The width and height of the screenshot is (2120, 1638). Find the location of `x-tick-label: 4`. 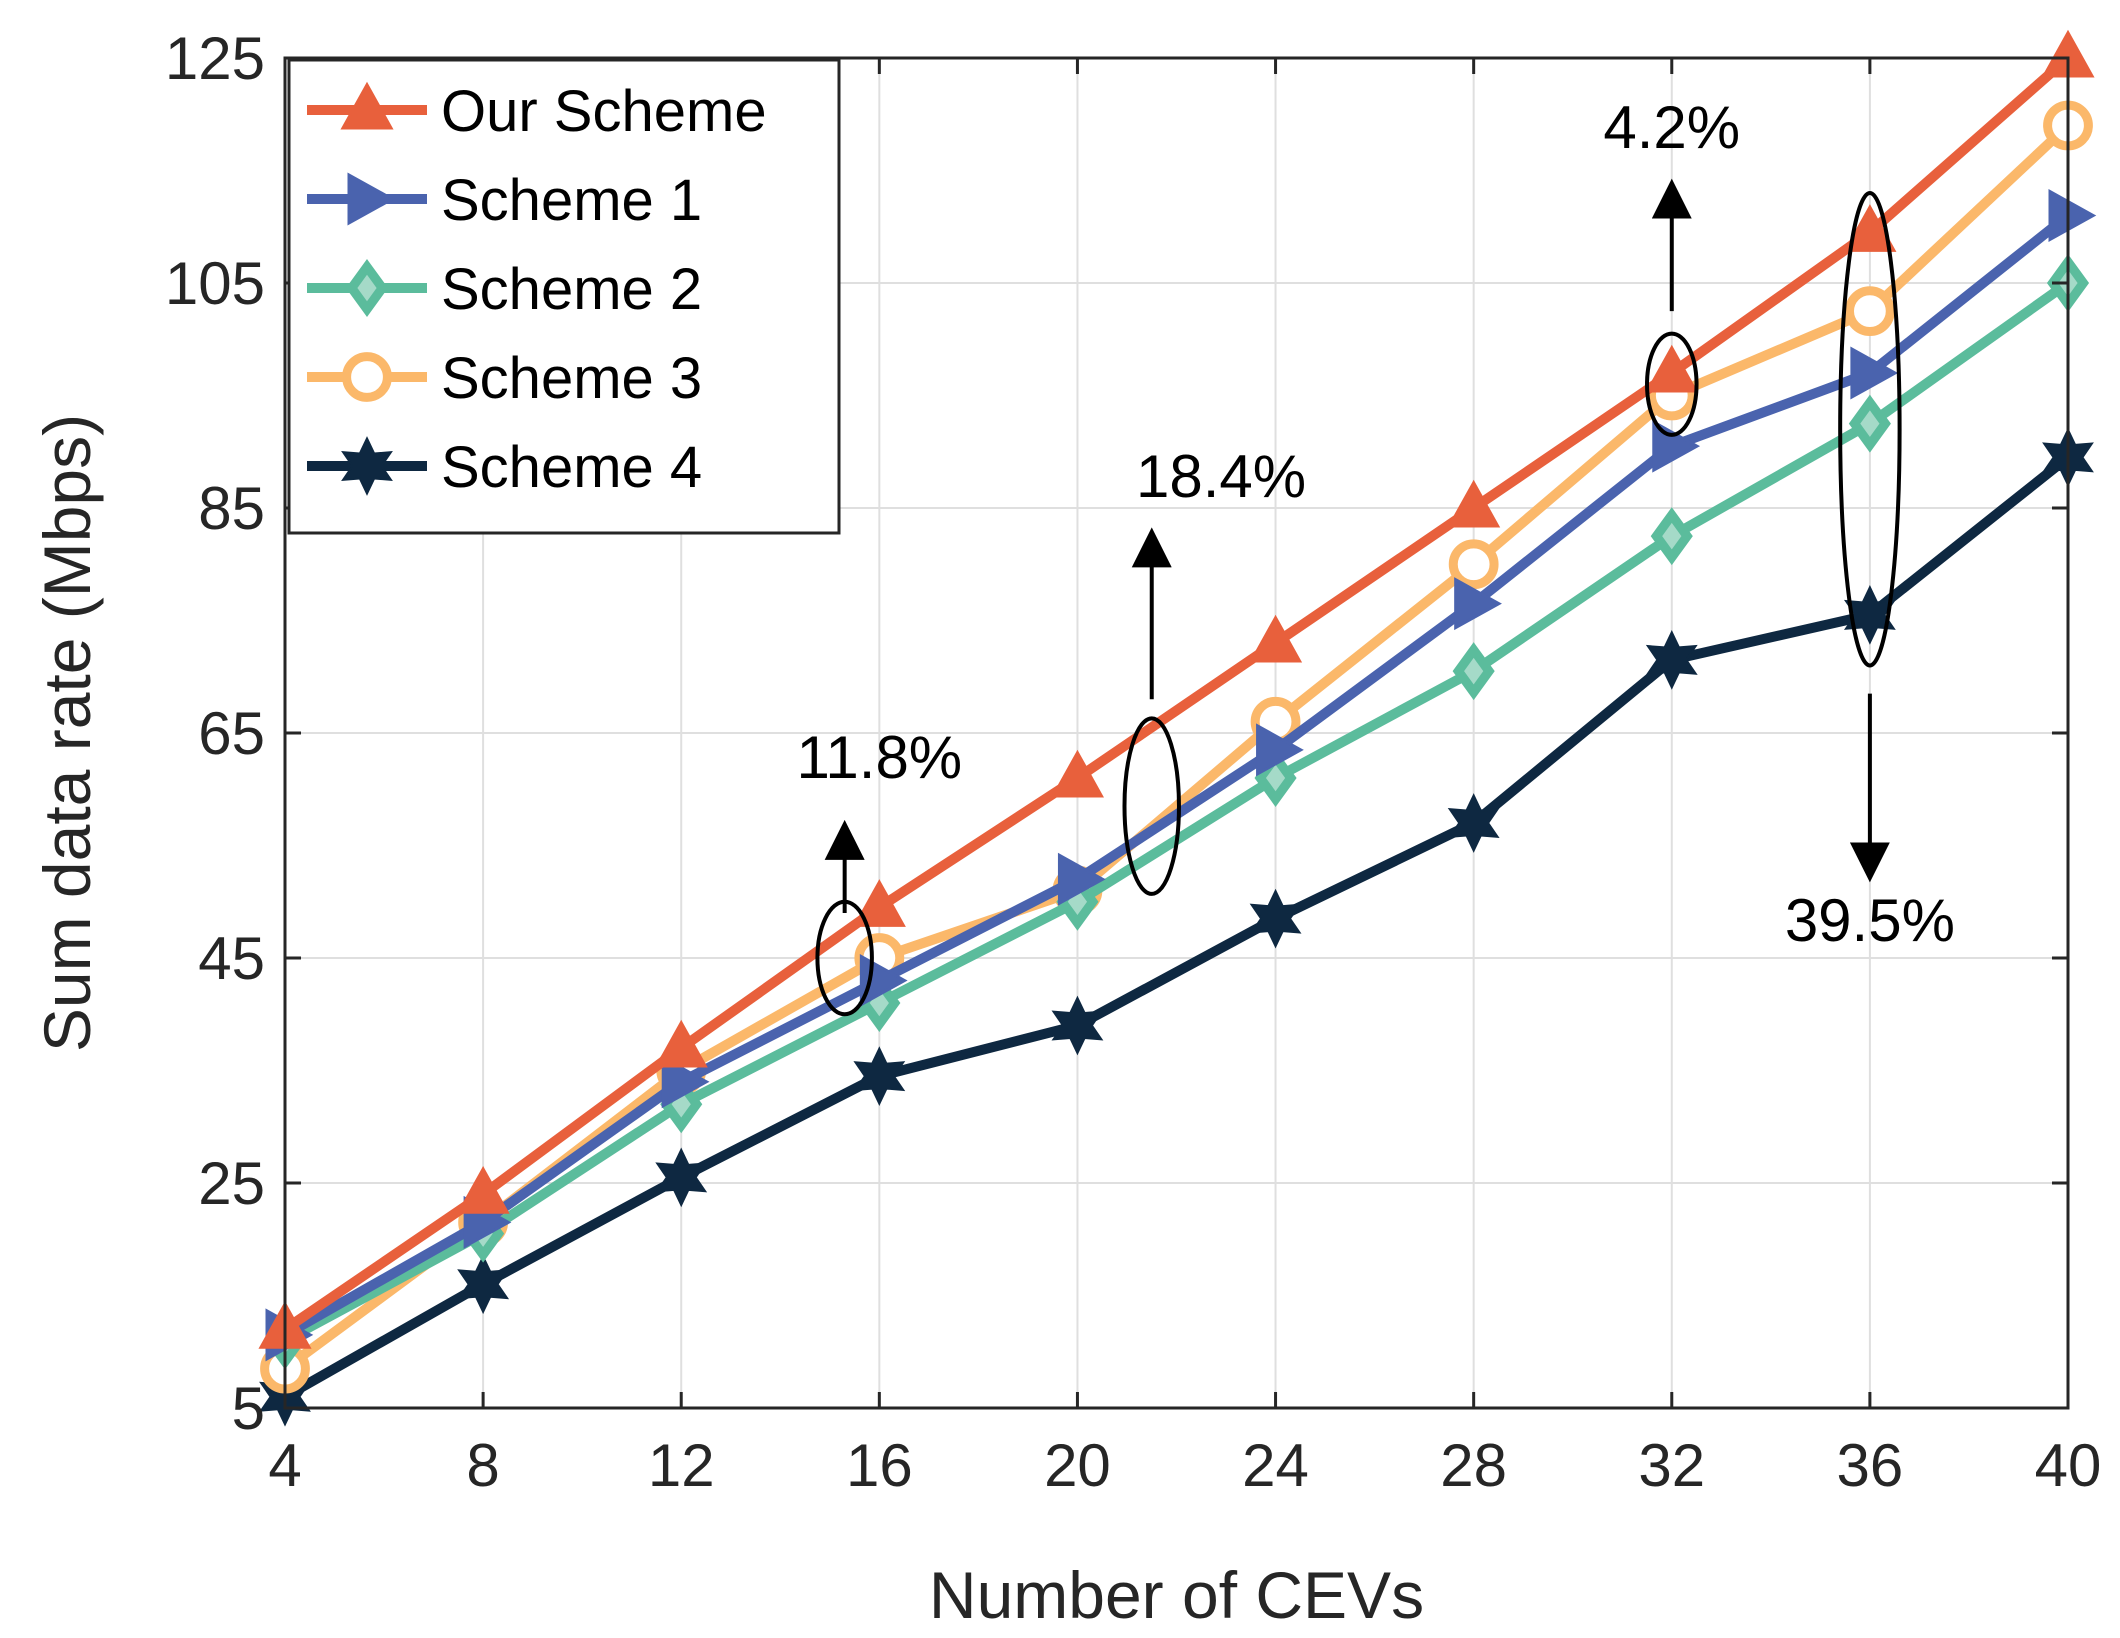

x-tick-label: 4 is located at coordinates (284, 1465).